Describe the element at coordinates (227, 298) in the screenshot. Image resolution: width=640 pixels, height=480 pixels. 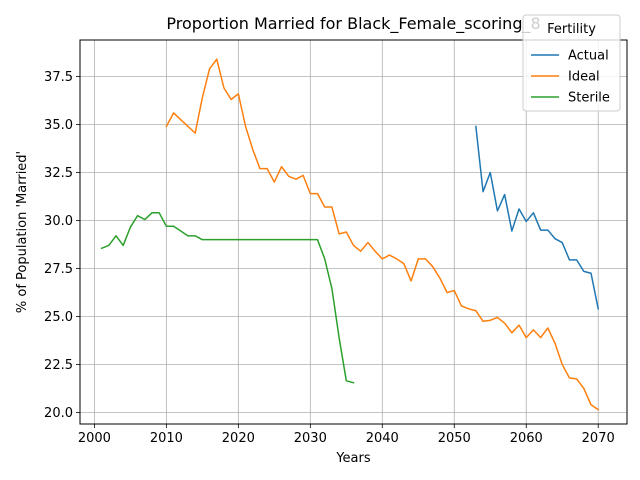
I see `series-line-sterile` at that location.